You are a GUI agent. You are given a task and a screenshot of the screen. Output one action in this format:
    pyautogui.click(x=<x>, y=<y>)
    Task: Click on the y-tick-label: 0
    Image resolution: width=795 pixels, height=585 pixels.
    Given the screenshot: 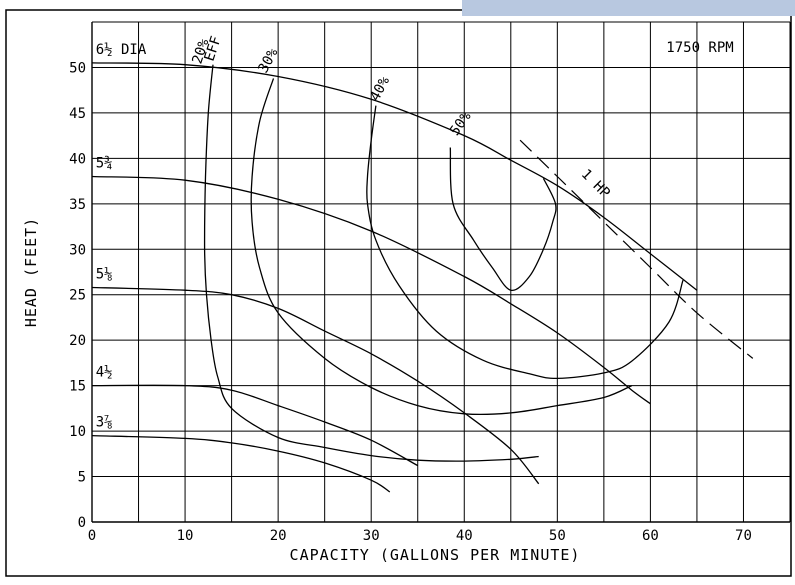 What is the action you would take?
    pyautogui.click(x=82, y=523)
    